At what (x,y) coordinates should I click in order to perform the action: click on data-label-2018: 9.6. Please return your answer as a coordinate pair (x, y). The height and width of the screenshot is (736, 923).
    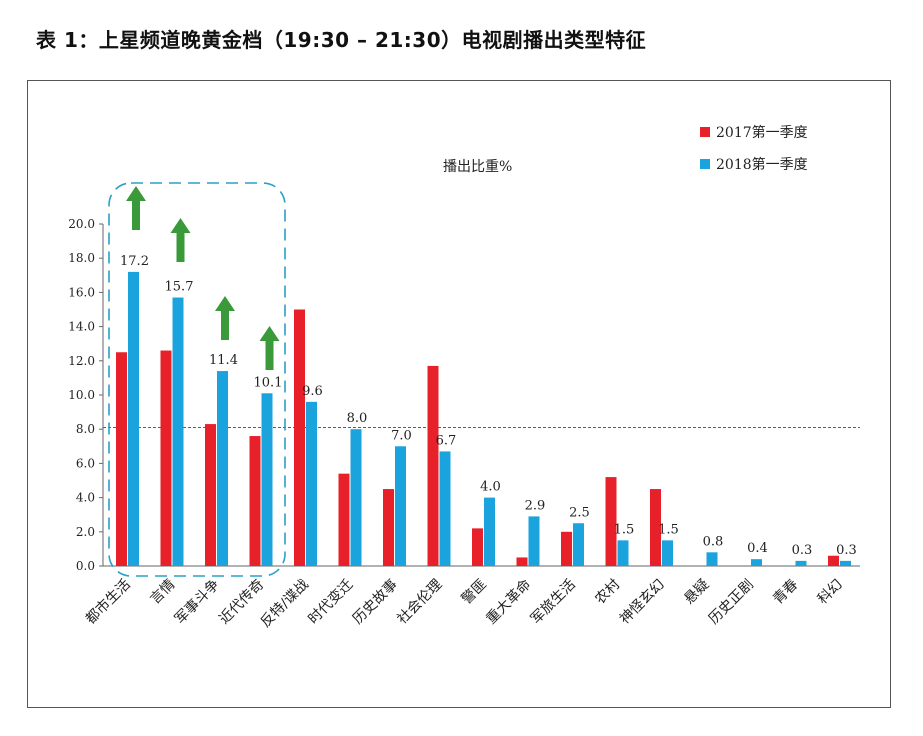
    Looking at the image, I should click on (312, 391).